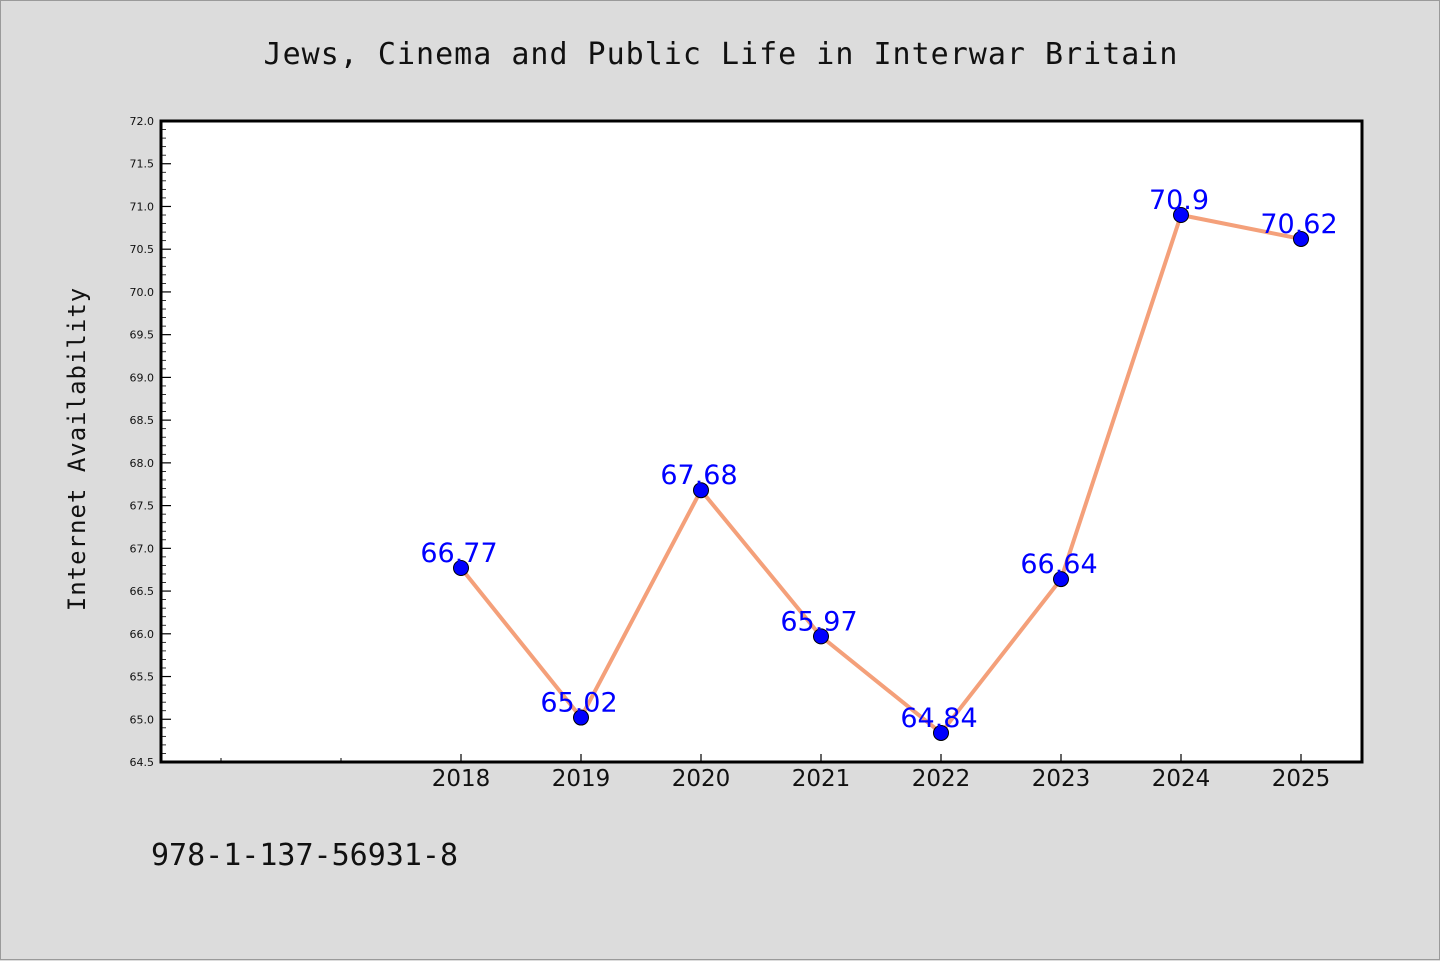 The width and height of the screenshot is (1440, 961). What do you see at coordinates (142, 335) in the screenshot?
I see `y-tick-label: 69.5` at bounding box center [142, 335].